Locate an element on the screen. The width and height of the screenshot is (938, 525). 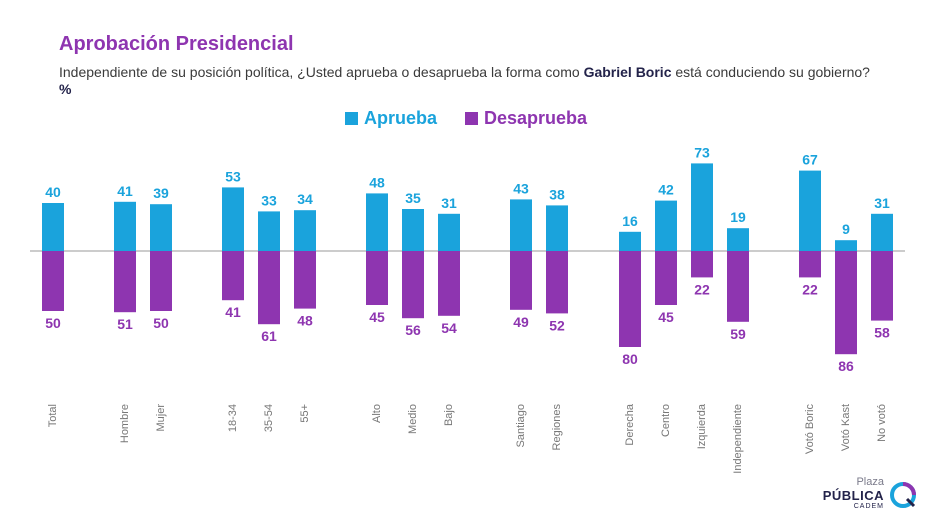
data-label-aprueba: 35 is located at coordinates (413, 198).